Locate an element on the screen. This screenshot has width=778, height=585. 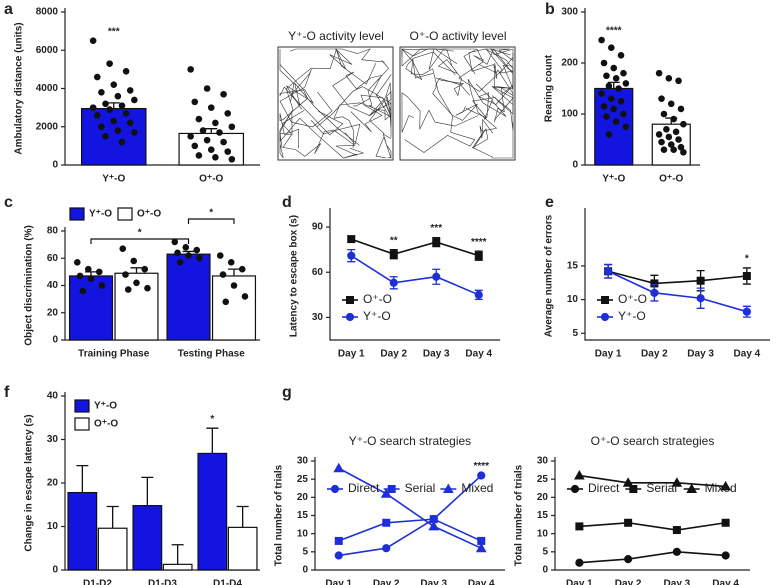
x-tick-label: Testing Phase is located at coordinates (211, 354).